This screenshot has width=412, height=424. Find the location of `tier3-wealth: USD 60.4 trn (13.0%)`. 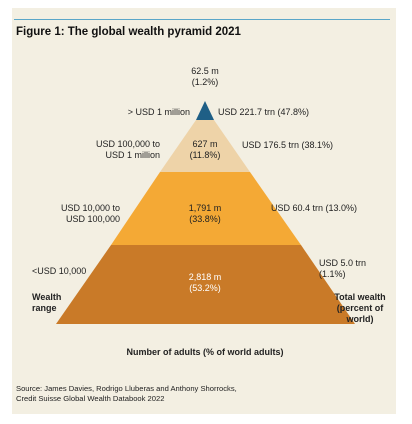

tier3-wealth: USD 60.4 trn (13.0%) is located at coordinates (314, 208).